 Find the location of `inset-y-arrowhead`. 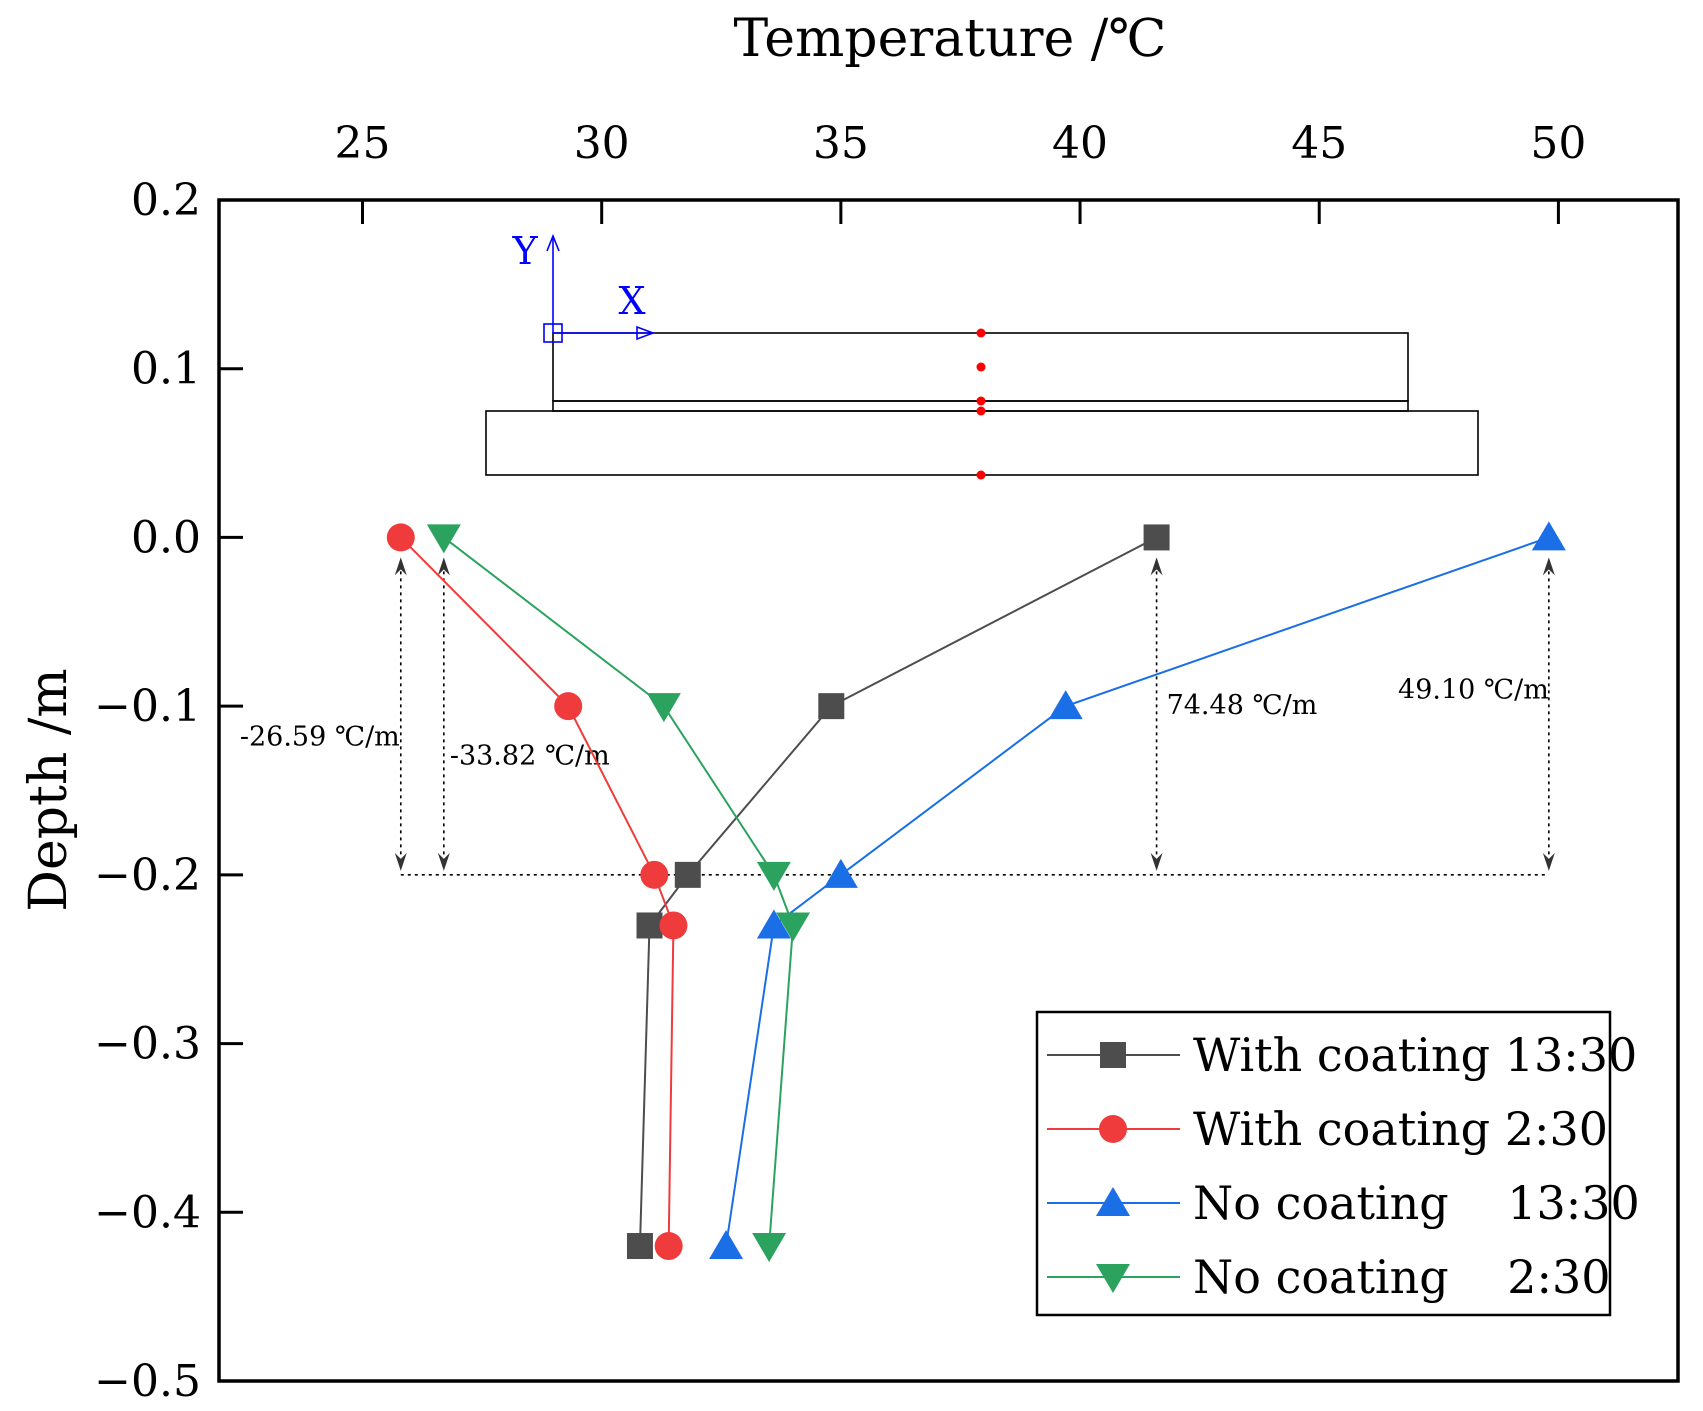

inset-y-arrowhead is located at coordinates (553, 242).